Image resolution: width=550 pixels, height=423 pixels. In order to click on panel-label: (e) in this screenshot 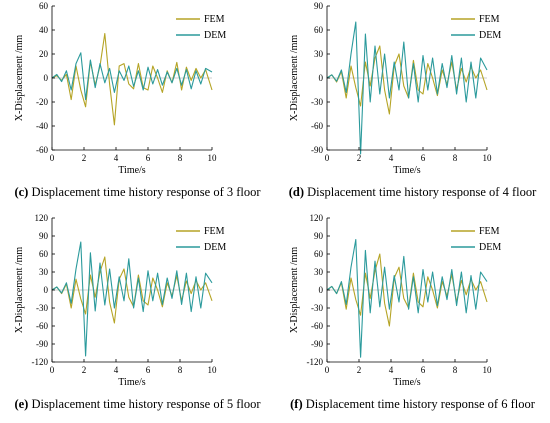, I will do `click(21, 404)`.